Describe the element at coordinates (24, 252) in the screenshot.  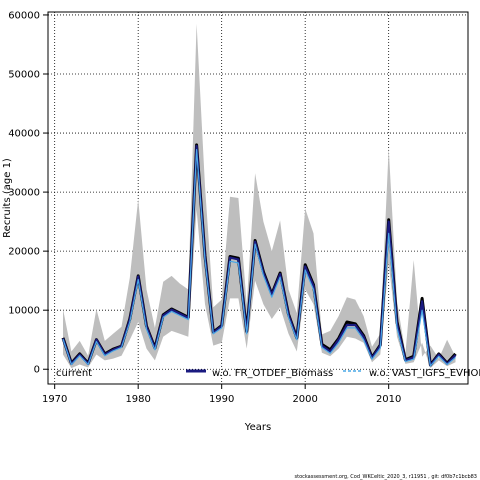
I see `y-tick-label: 20000` at that location.